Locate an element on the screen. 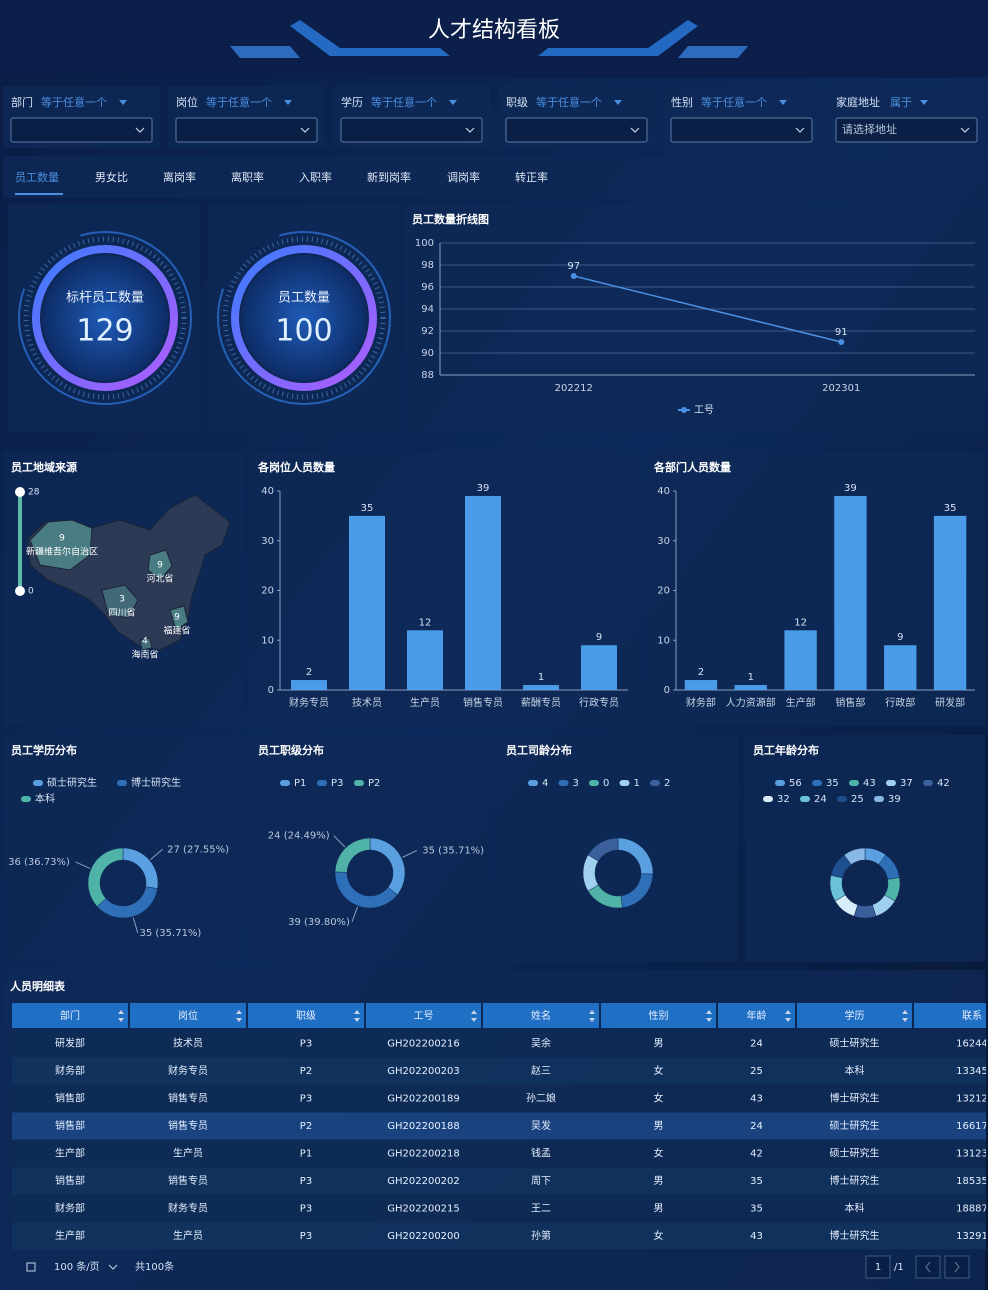  page-input is located at coordinates (878, 1267).